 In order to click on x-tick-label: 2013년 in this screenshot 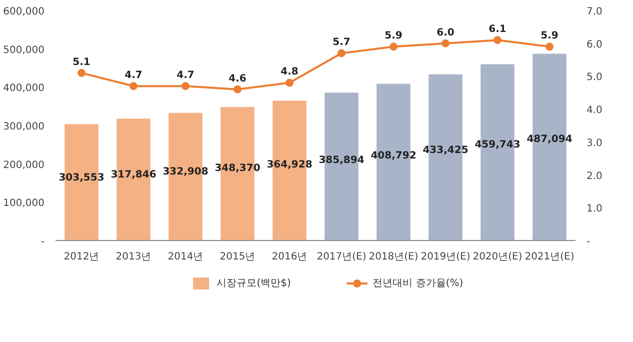, I will do `click(134, 257)`.